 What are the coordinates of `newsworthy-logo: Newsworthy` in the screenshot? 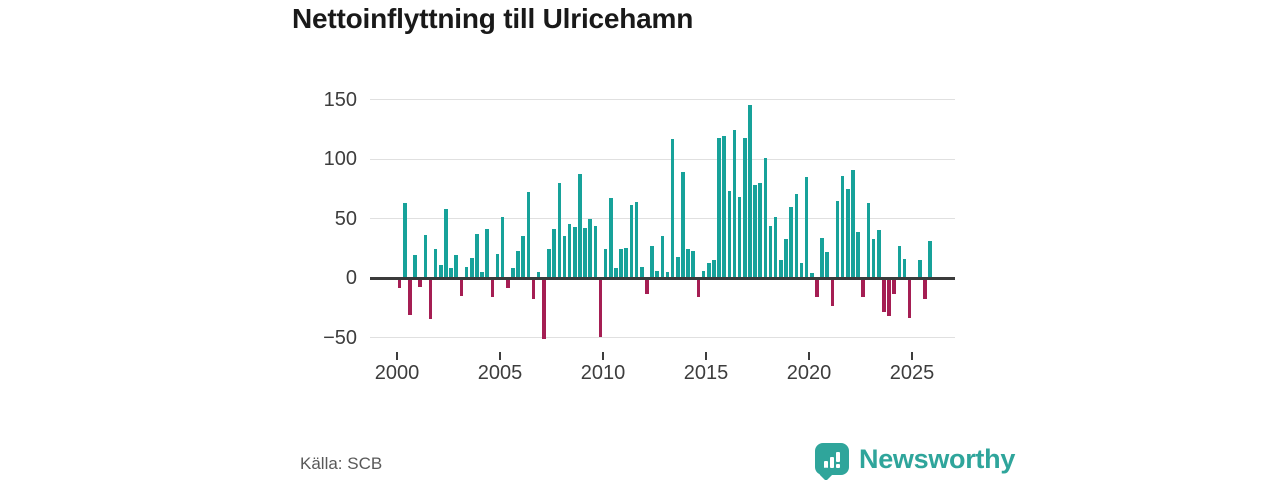 It's located at (915, 461).